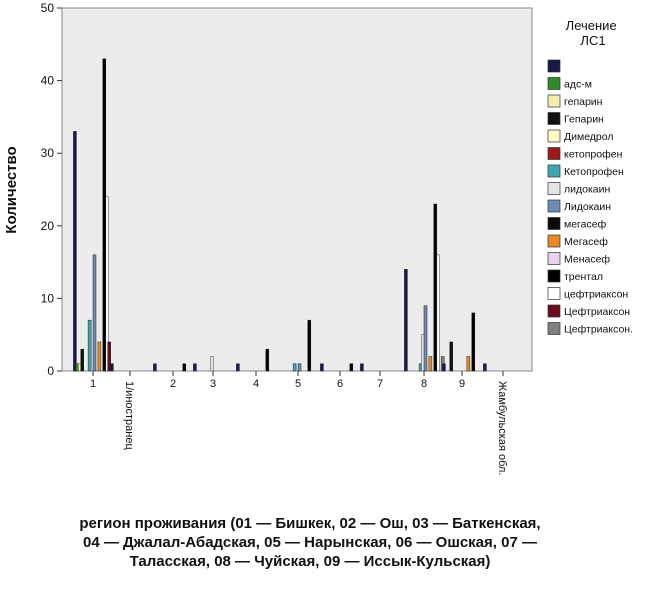 This screenshot has width=663, height=595. I want to click on legend-entry-label: адс-м, so click(578, 85).